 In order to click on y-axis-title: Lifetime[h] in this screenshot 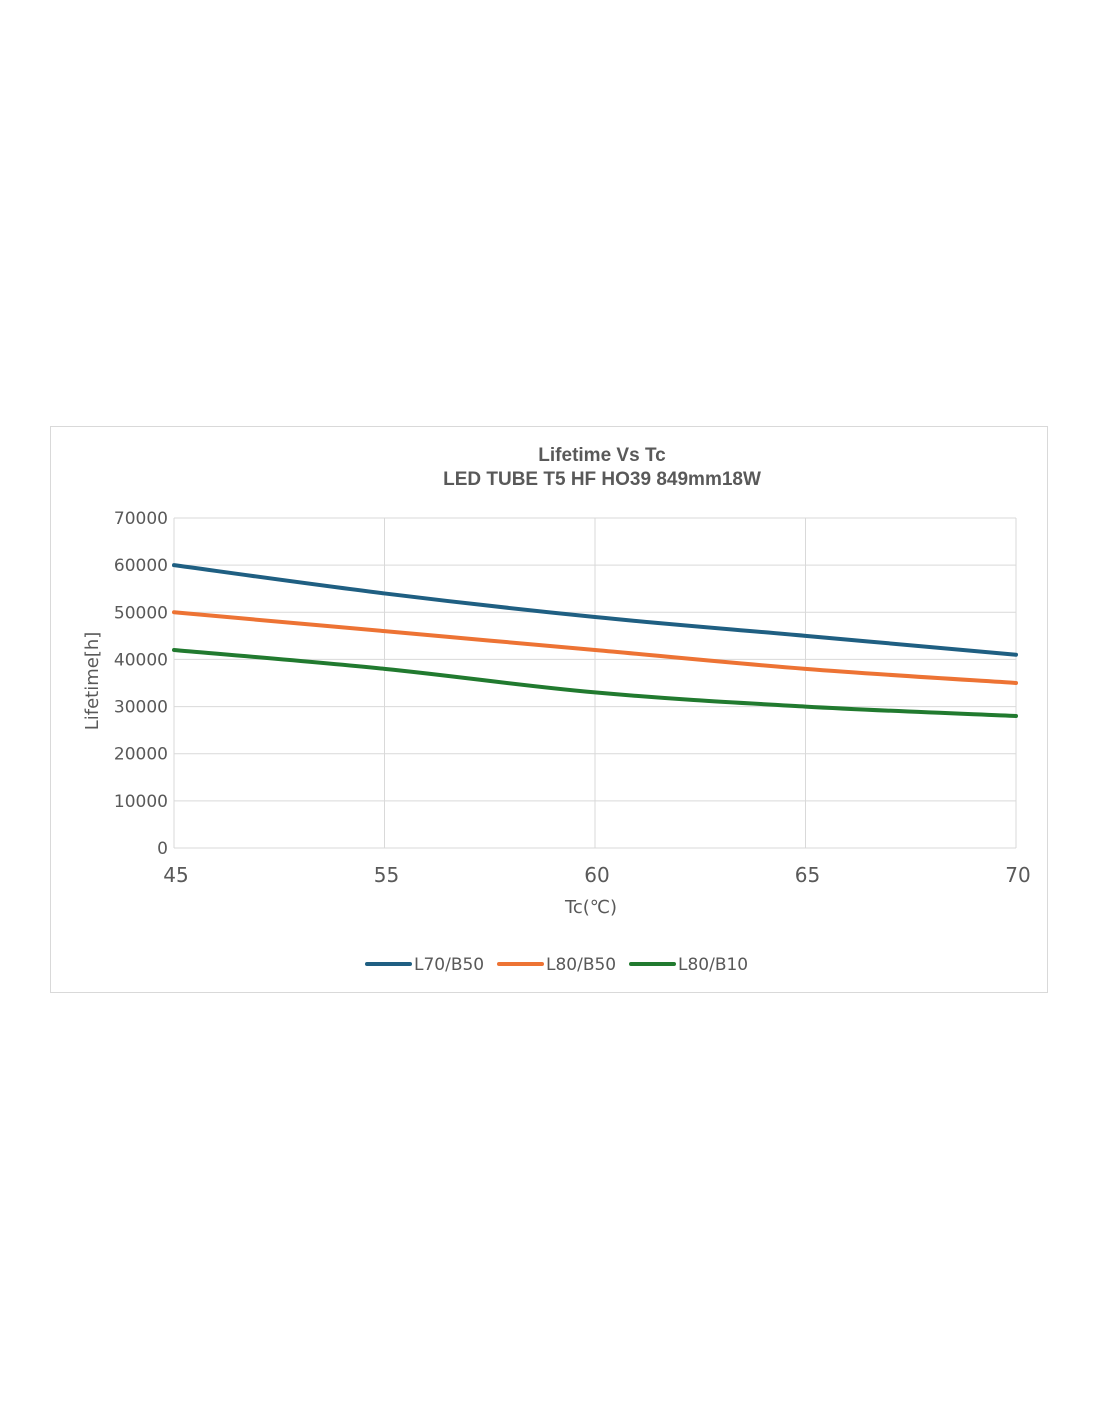, I will do `click(92, 681)`.